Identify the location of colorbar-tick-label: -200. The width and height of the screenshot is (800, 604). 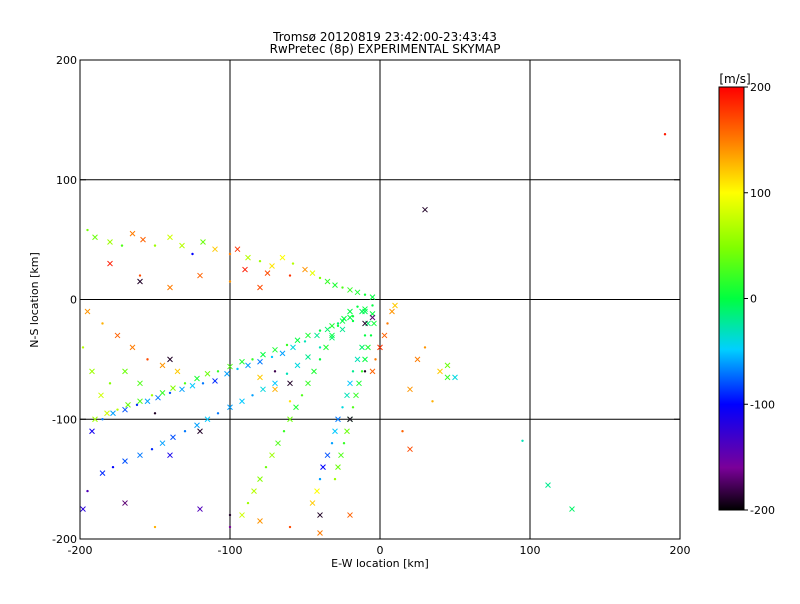
(762, 510).